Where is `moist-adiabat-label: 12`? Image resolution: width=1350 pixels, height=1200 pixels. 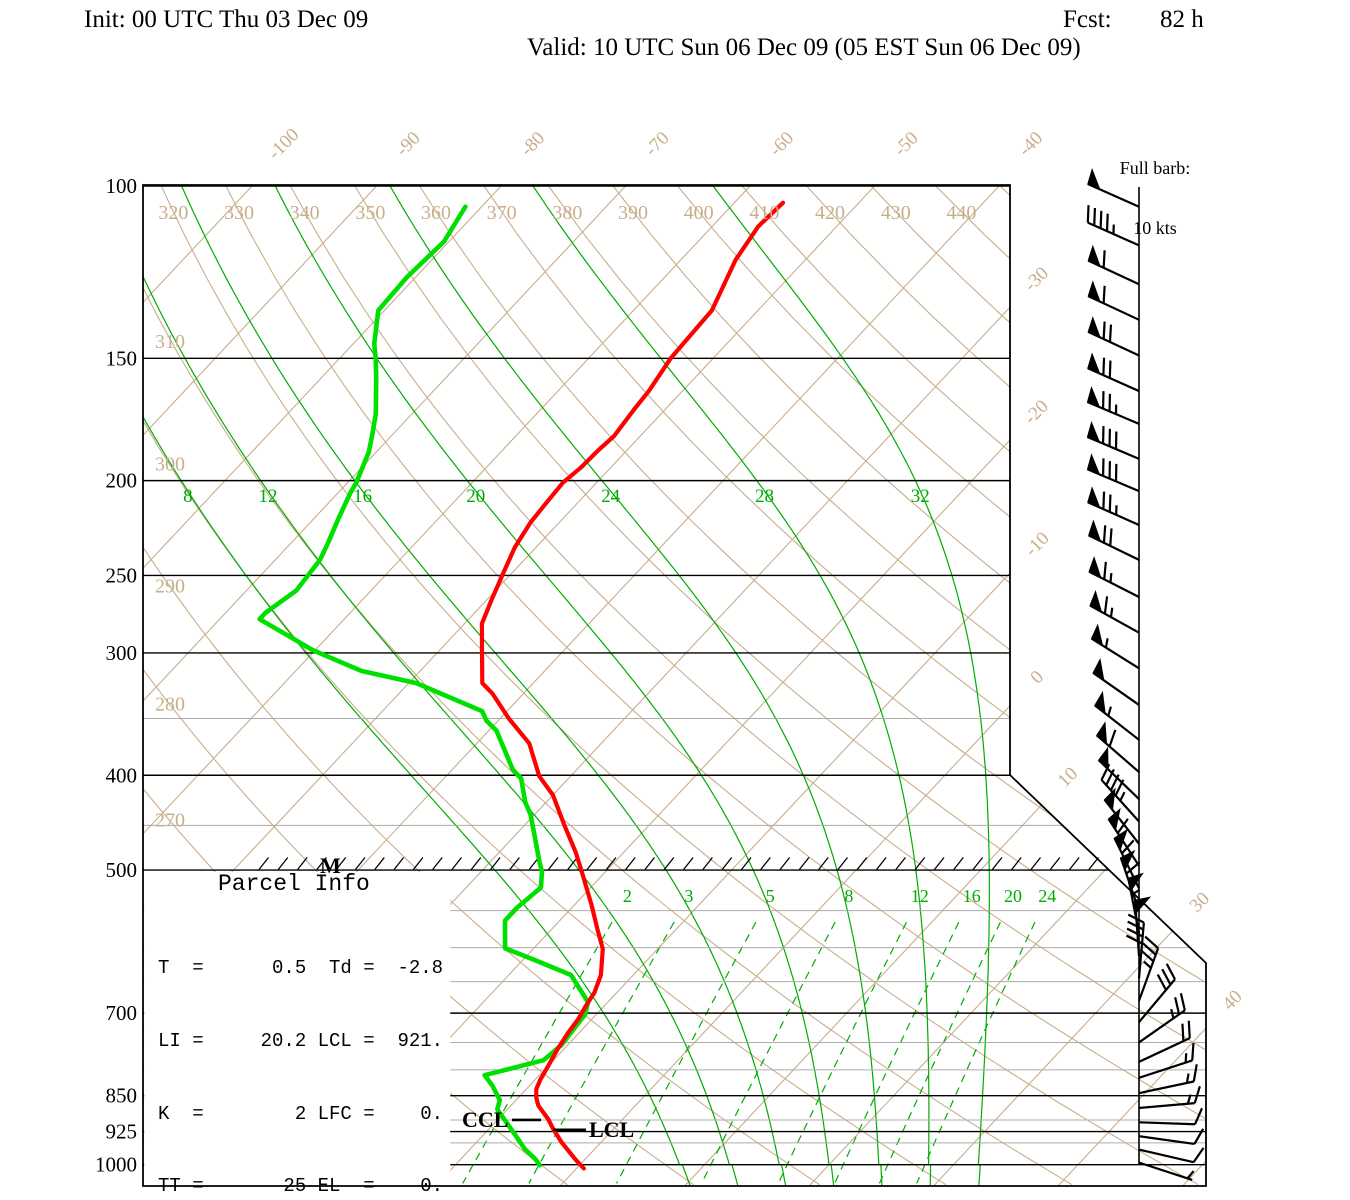 moist-adiabat-label: 12 is located at coordinates (267, 496).